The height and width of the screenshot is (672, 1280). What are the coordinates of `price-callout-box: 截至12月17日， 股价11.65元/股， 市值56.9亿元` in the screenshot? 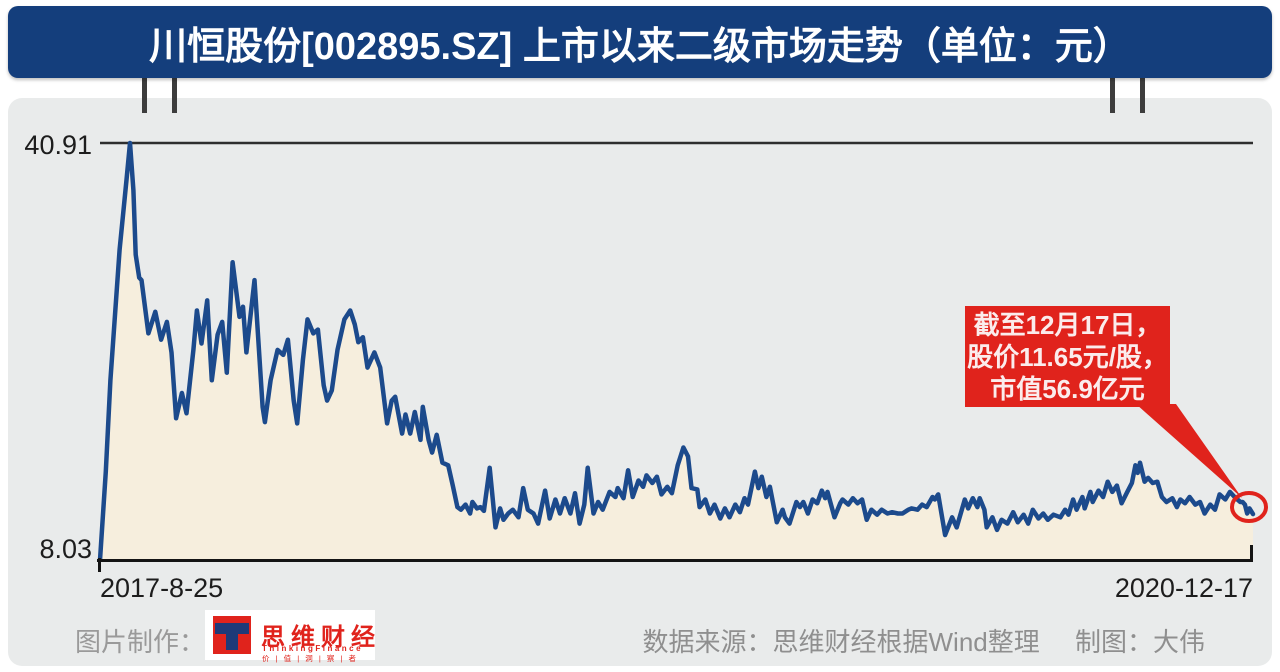 It's located at (1067, 356).